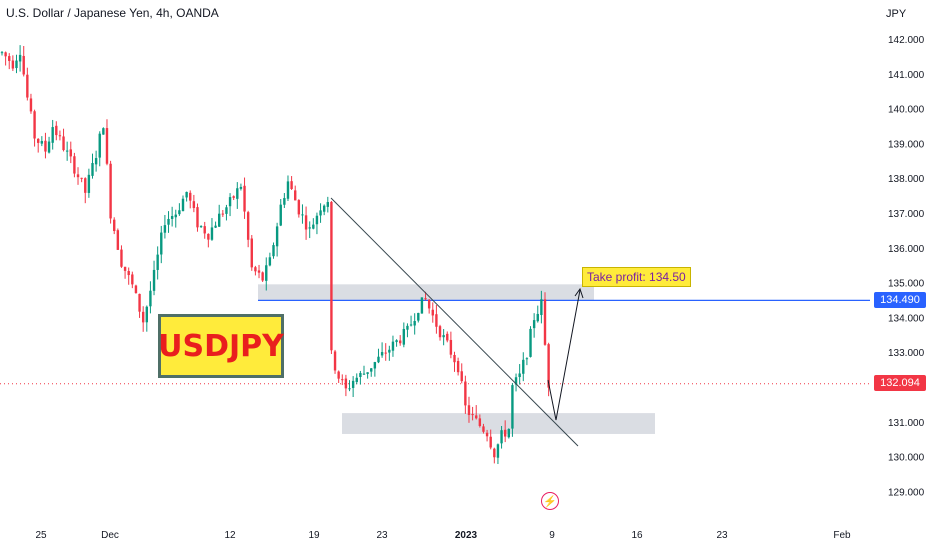 The image size is (932, 550). What do you see at coordinates (896, 14) in the screenshot?
I see `currency-label: JPY` at bounding box center [896, 14].